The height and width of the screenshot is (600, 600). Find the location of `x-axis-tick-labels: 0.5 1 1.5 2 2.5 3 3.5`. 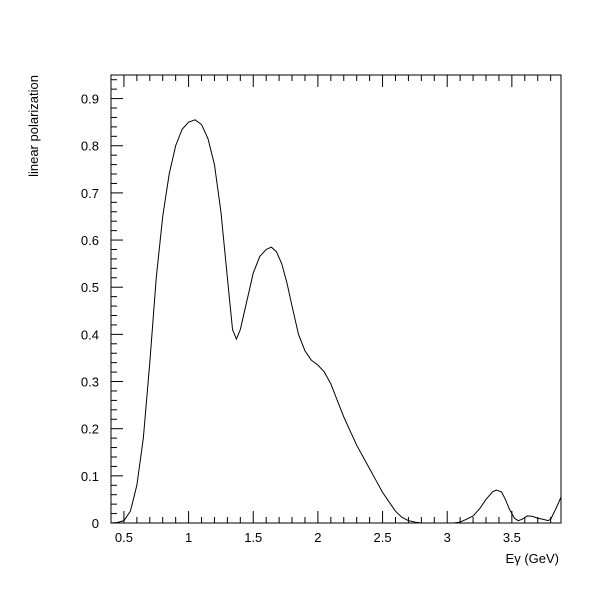

x-axis-tick-labels: 0.5 1 1.5 2 2.5 3 3.5 is located at coordinates (318, 537).